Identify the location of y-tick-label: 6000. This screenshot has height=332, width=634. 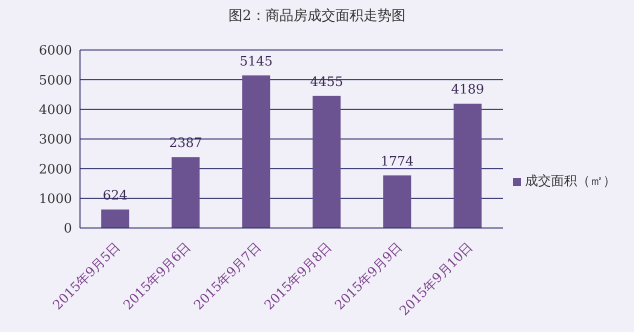
(55, 51).